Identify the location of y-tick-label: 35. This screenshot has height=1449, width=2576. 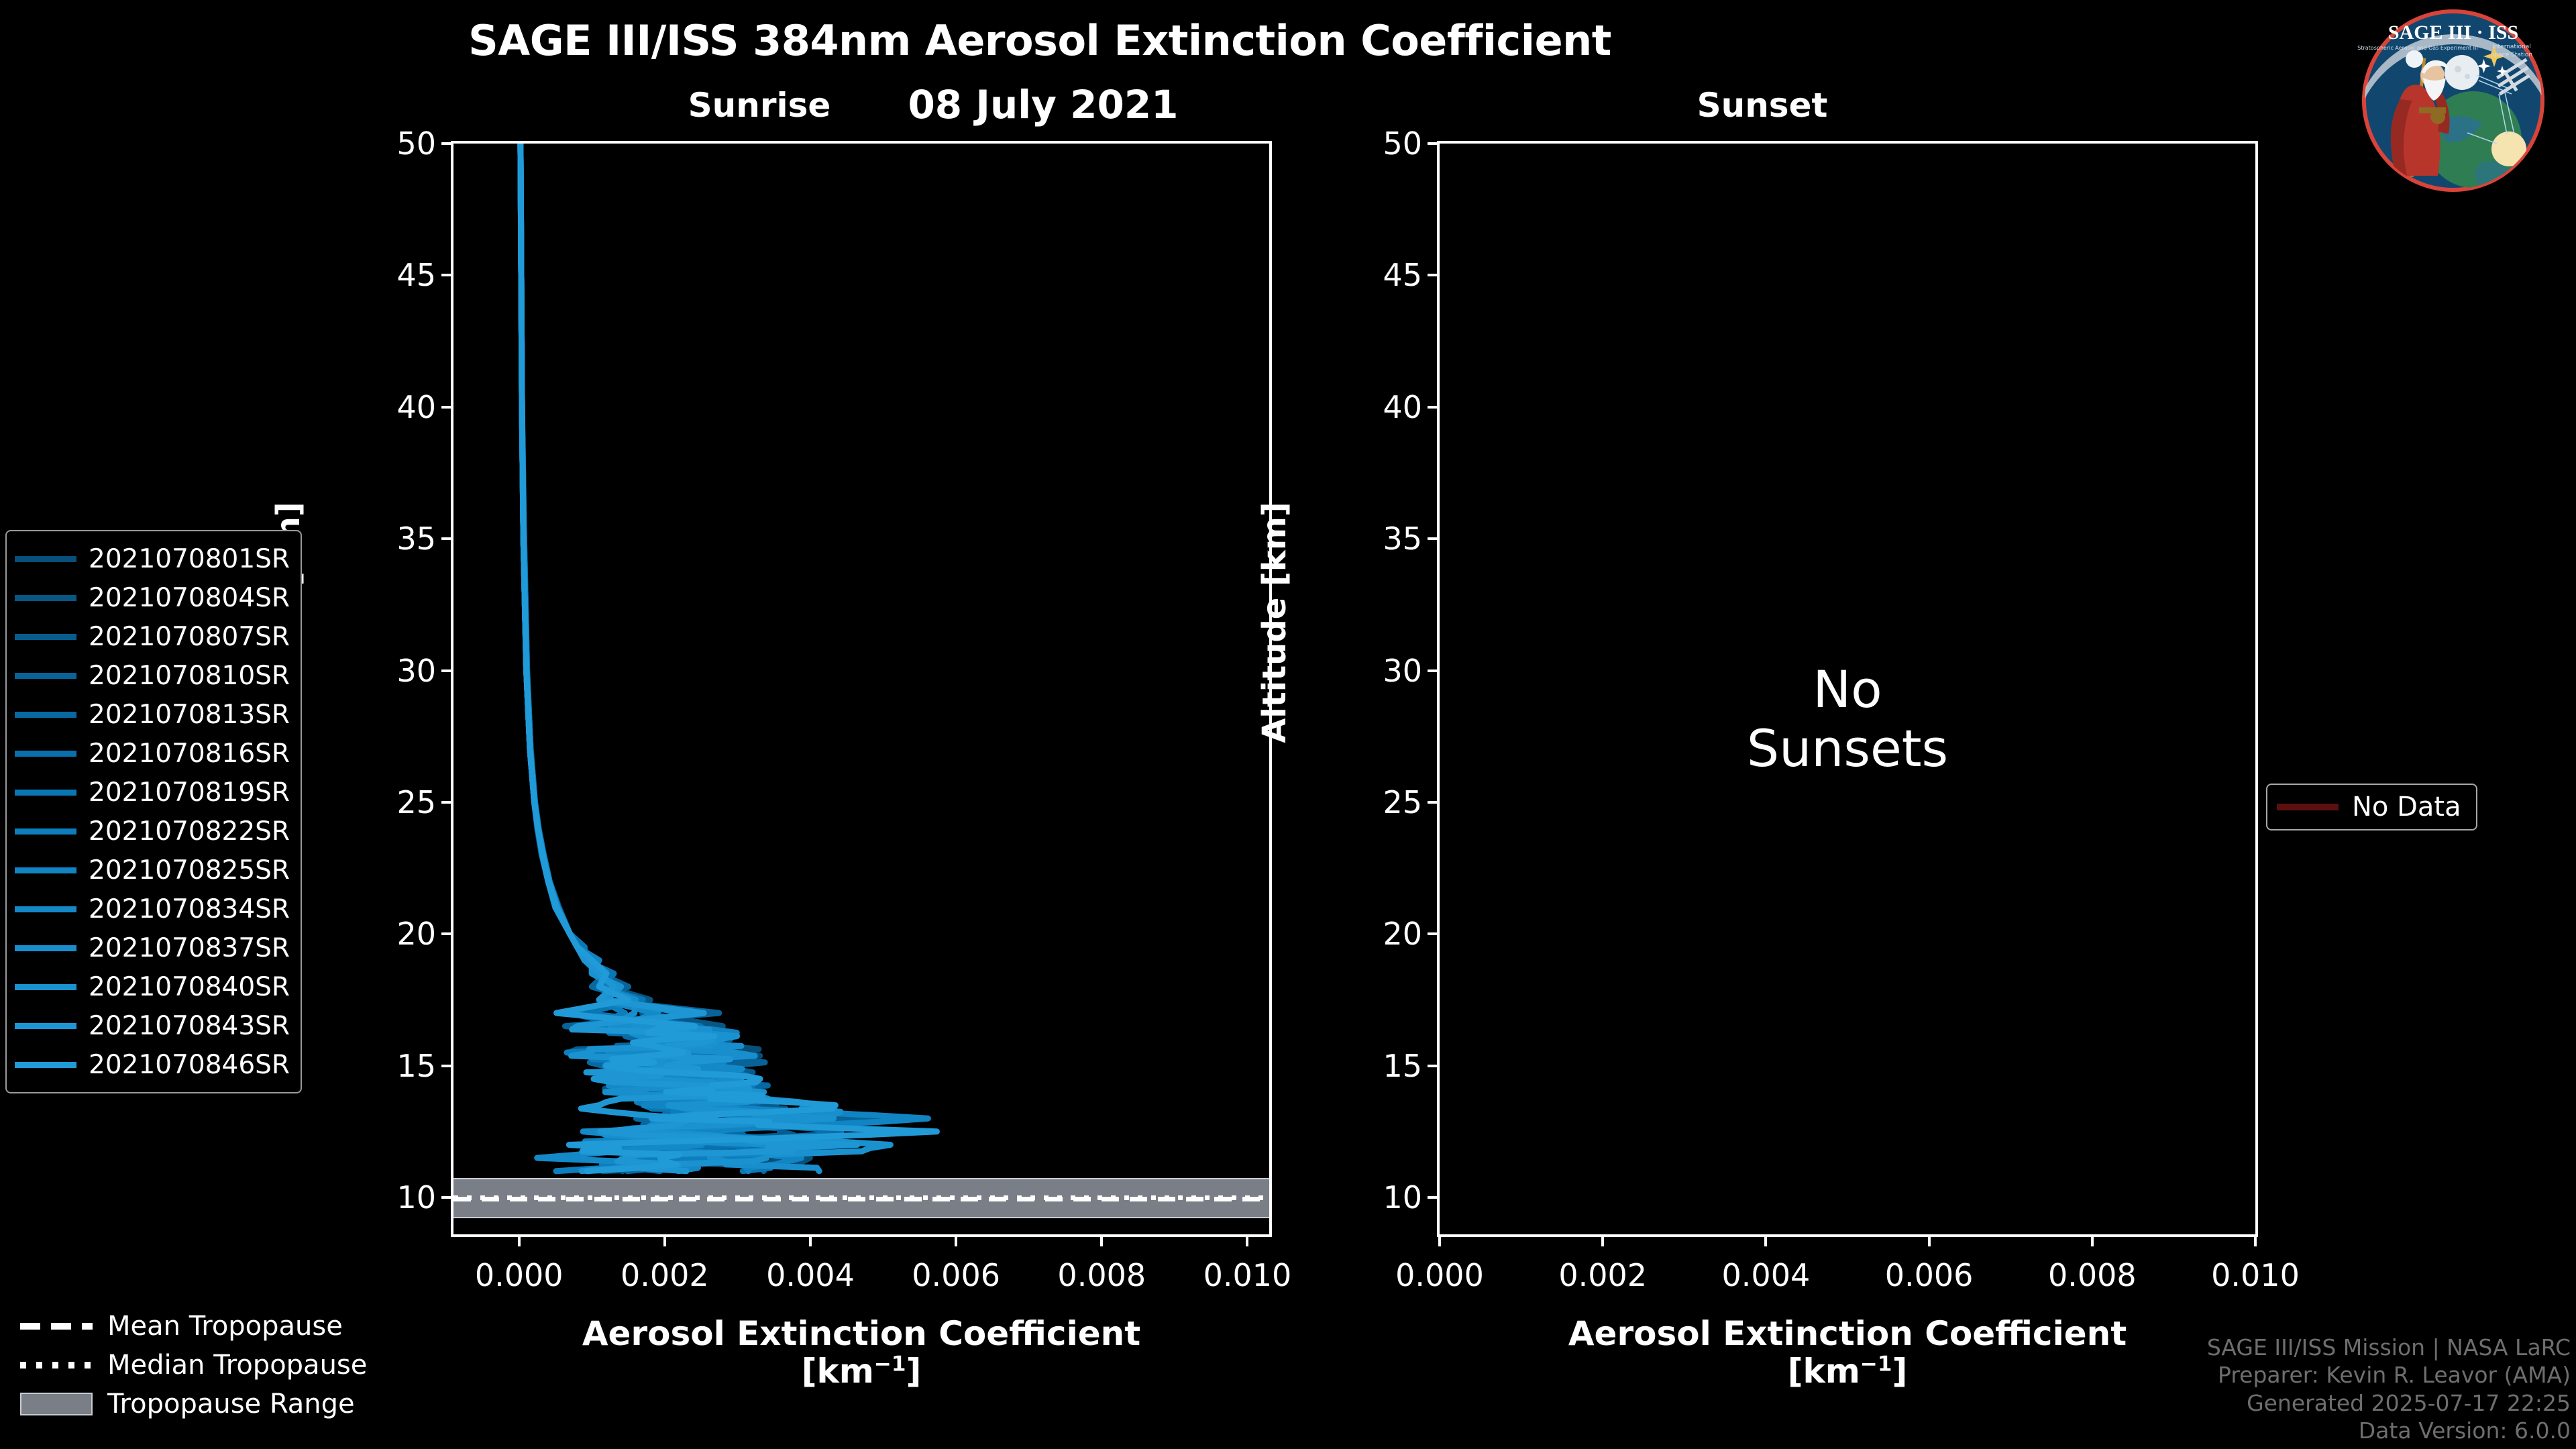
(416, 539).